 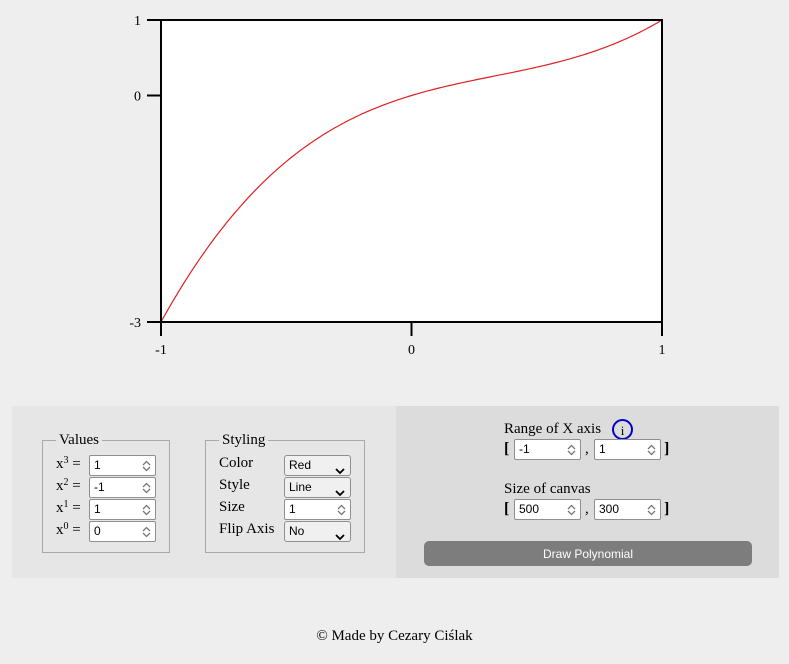 I want to click on x2-label: x2 =, so click(x=68, y=486).